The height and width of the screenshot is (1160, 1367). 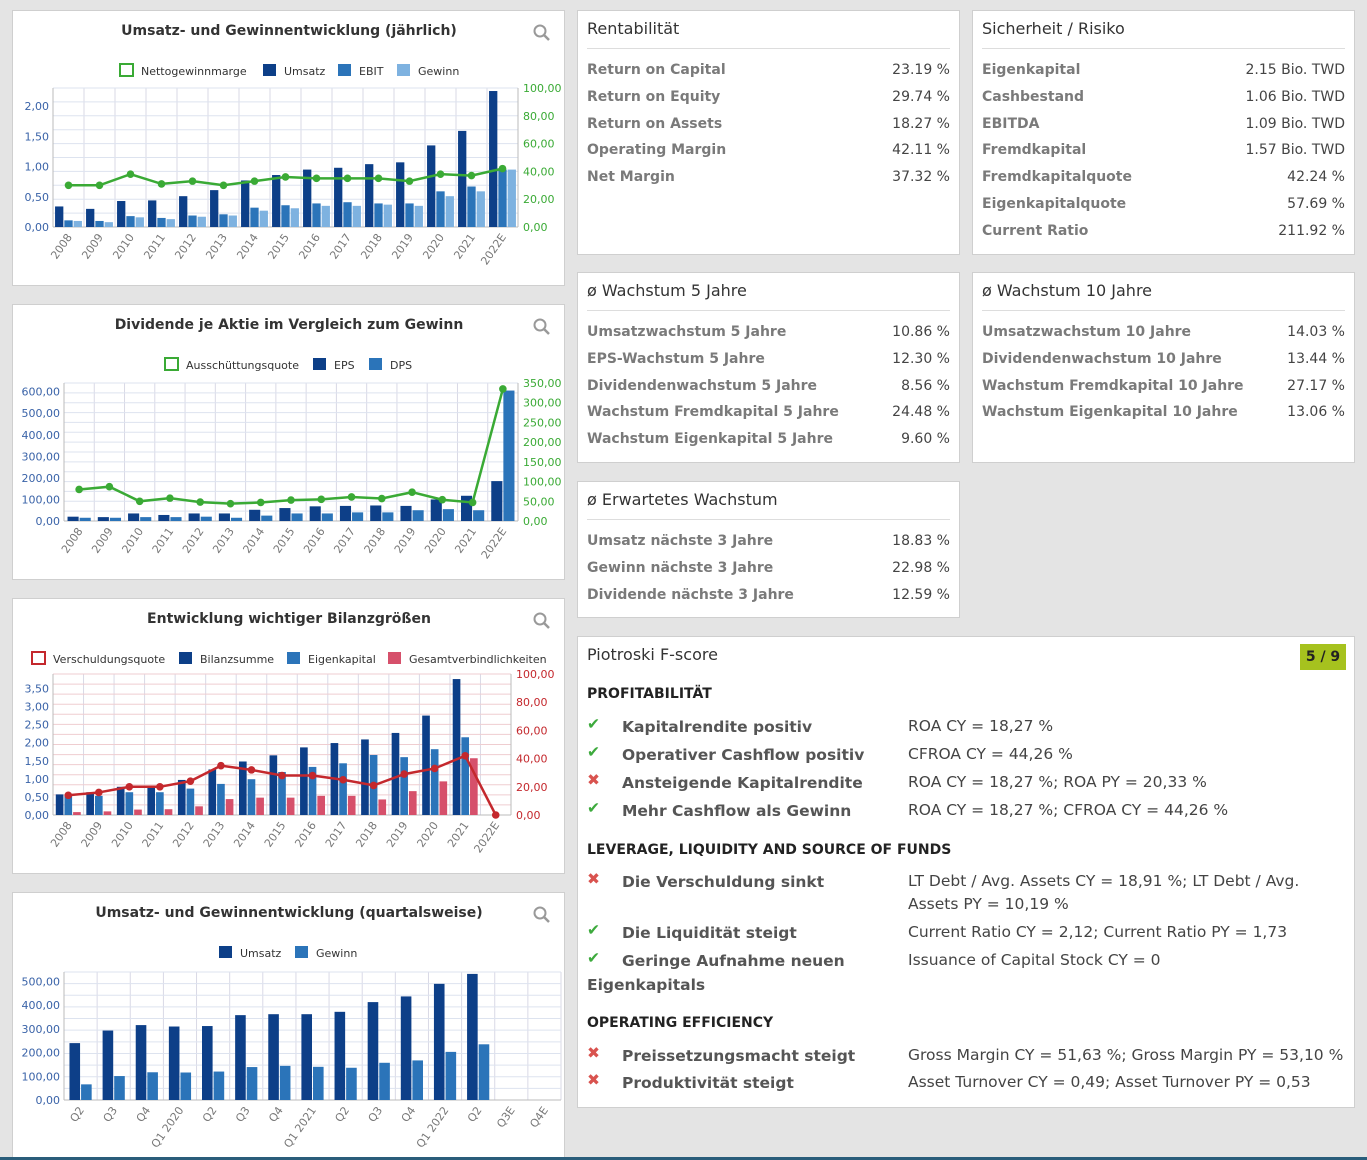 What do you see at coordinates (768, 389) in the screenshot?
I see `kpi-row: Dividendenwachstum 5 Jahre 8.56 %` at bounding box center [768, 389].